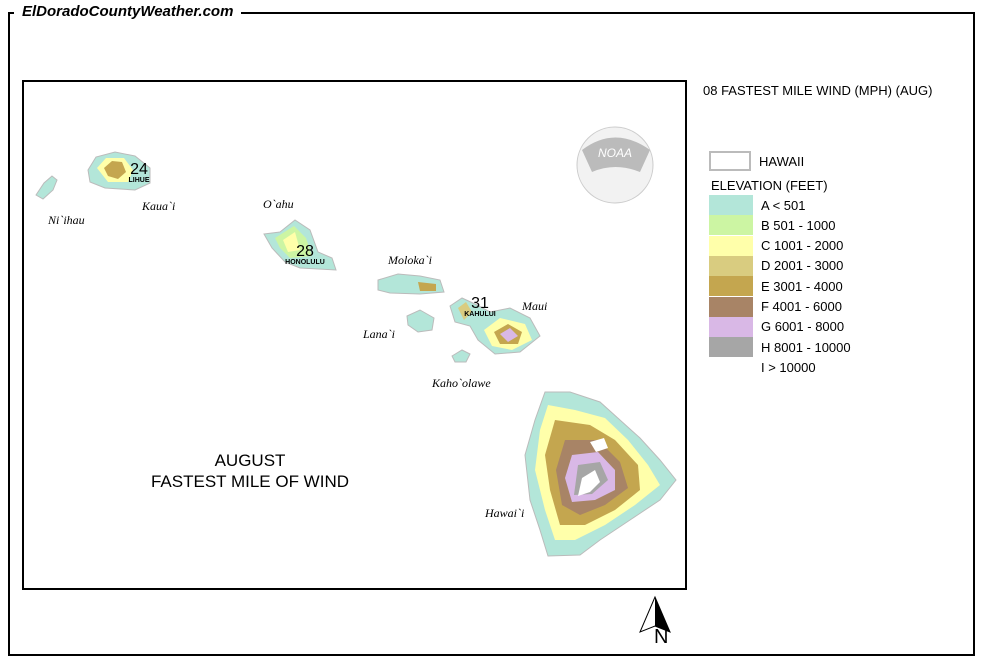 This screenshot has height=660, width=981. What do you see at coordinates (411, 284) in the screenshot?
I see `island-molokai` at bounding box center [411, 284].